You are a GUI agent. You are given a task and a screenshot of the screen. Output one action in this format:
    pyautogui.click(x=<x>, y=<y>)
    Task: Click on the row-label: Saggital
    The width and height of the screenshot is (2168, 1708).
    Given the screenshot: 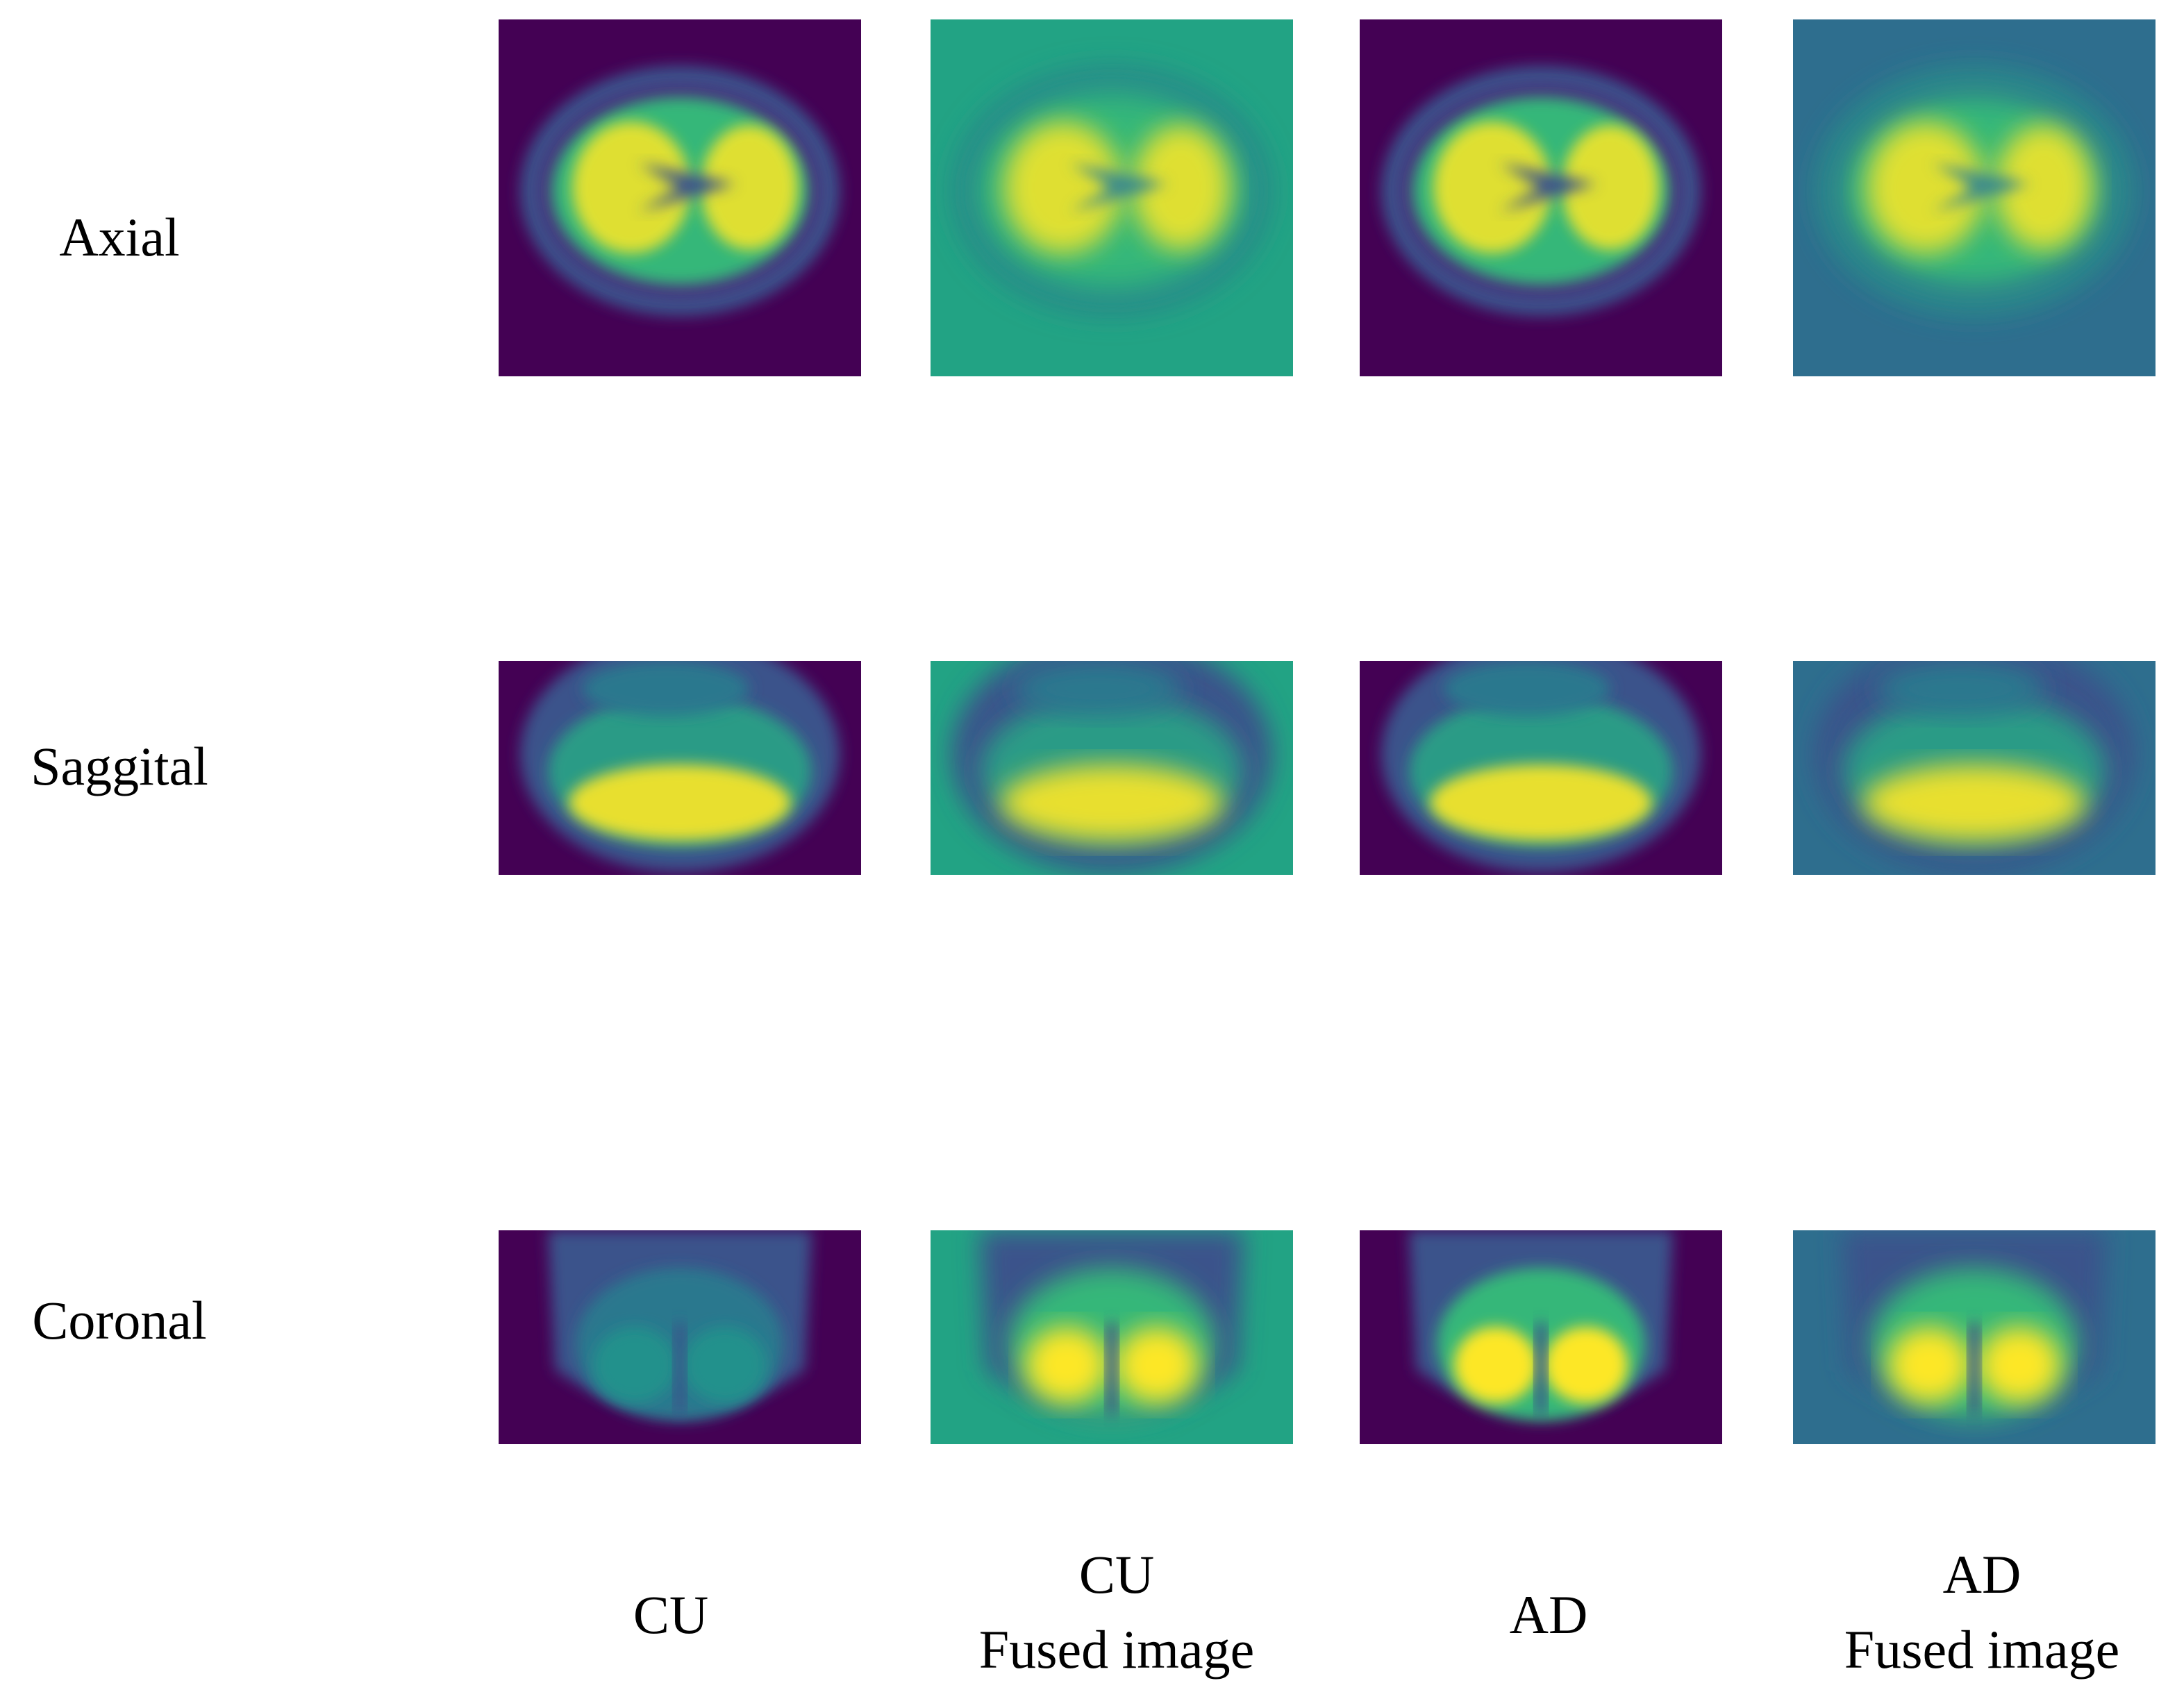 What is the action you would take?
    pyautogui.click(x=119, y=766)
    